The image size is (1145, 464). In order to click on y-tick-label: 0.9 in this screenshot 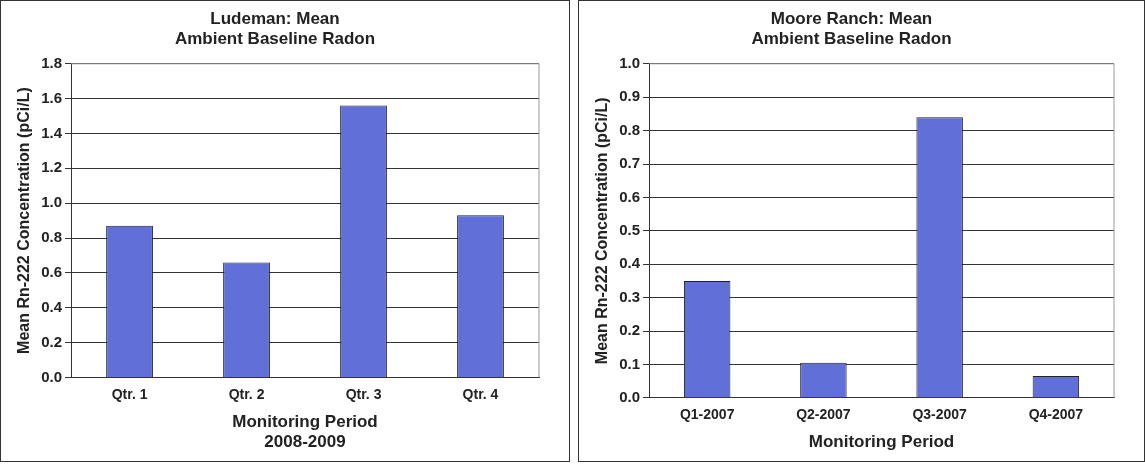, I will do `click(630, 96)`.